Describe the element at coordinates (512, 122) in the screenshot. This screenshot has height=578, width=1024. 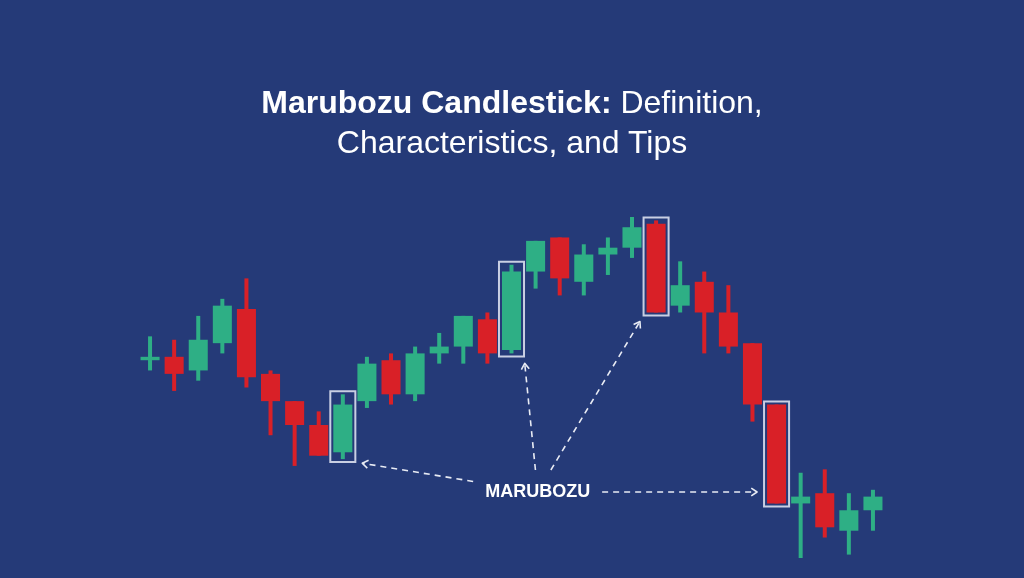
I see `chart-title: Marubozu Candlestick: Definition, Characteristics, and Tips` at that location.